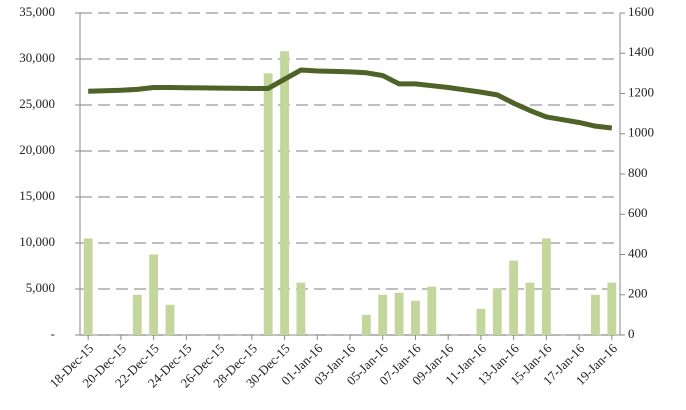 The image size is (686, 410). What do you see at coordinates (631, 333) in the screenshot?
I see `y2-tick-label: 0` at bounding box center [631, 333].